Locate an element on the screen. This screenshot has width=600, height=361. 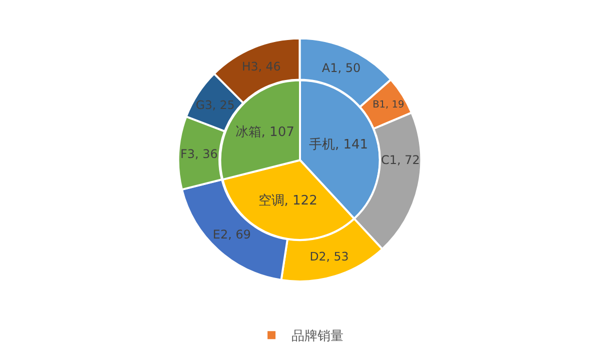
slice-label: 手机, 141 is located at coordinates (338, 145).